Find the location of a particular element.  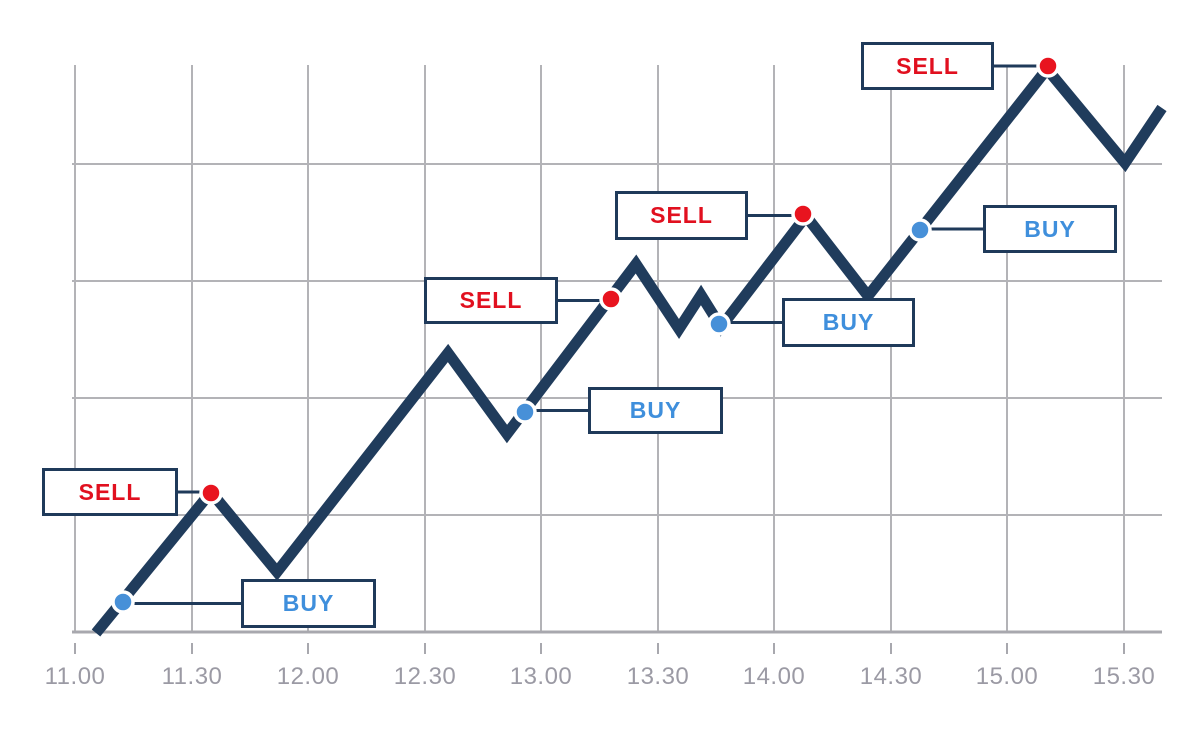

x-tick-label: 11.00 is located at coordinates (75, 676).